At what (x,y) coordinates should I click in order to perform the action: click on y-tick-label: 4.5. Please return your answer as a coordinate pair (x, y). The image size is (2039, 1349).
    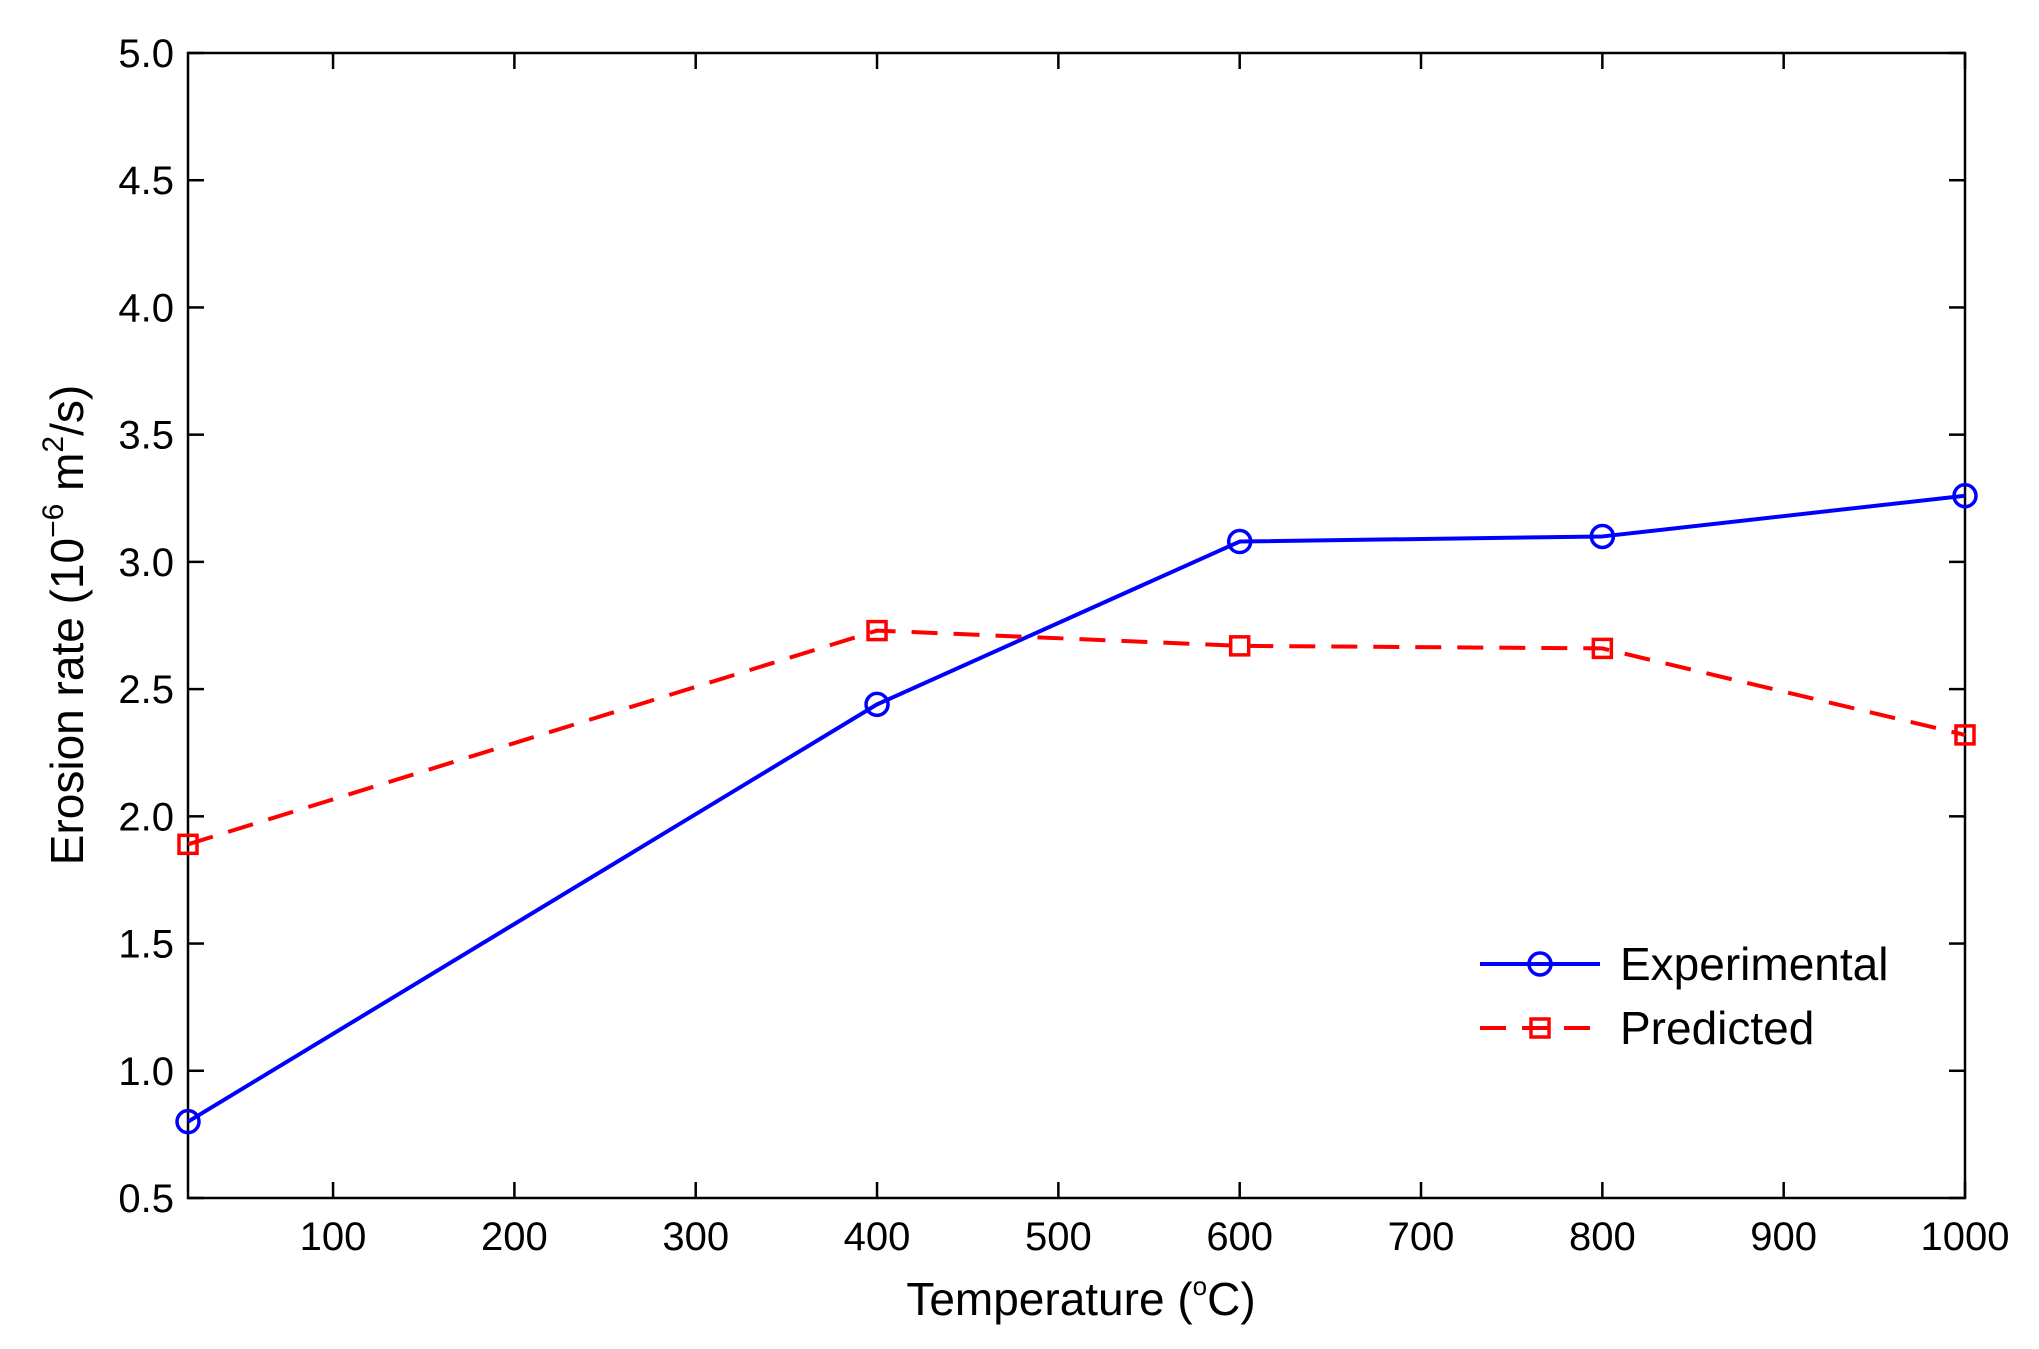
    Looking at the image, I should click on (146, 181).